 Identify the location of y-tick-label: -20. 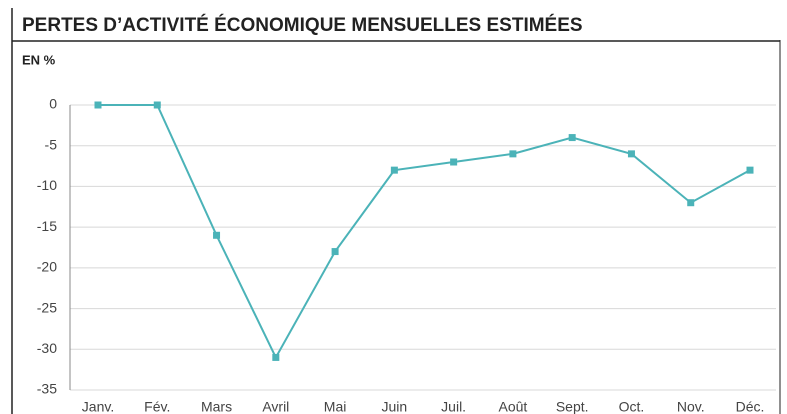
(47, 267).